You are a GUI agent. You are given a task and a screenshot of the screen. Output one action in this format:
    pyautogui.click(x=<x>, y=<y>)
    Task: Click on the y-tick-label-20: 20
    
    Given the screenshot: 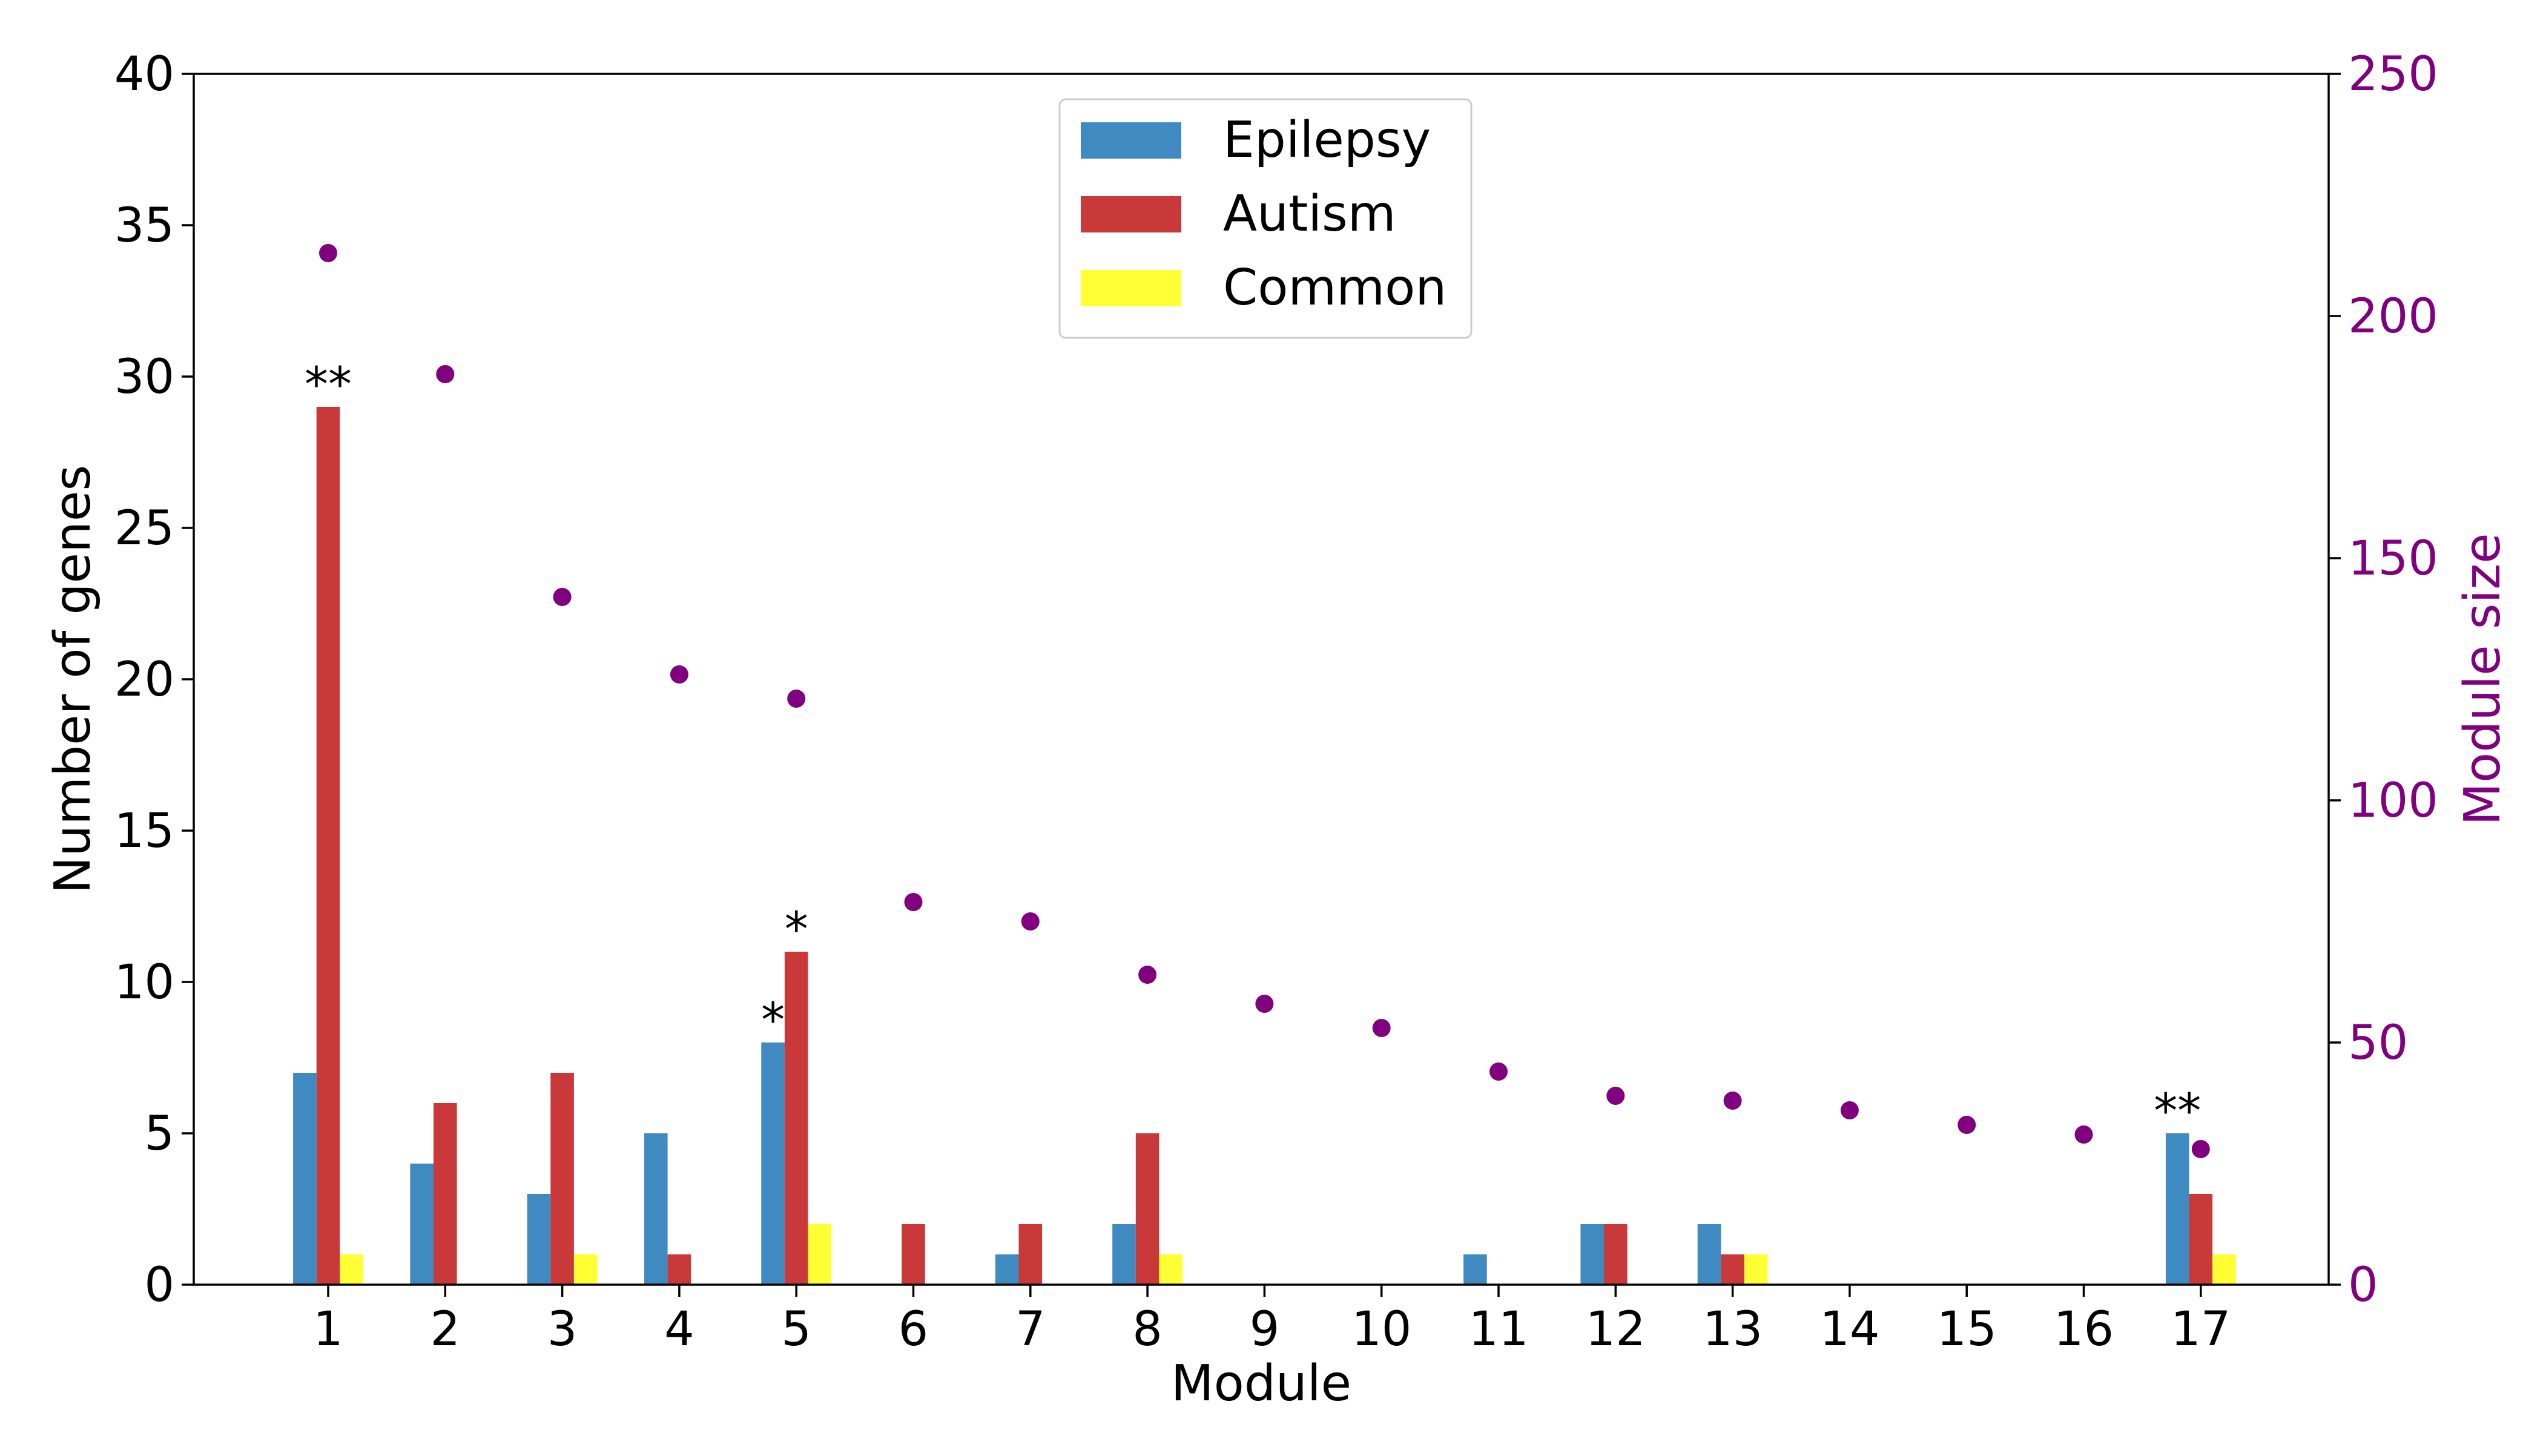 What is the action you would take?
    pyautogui.click(x=144, y=680)
    